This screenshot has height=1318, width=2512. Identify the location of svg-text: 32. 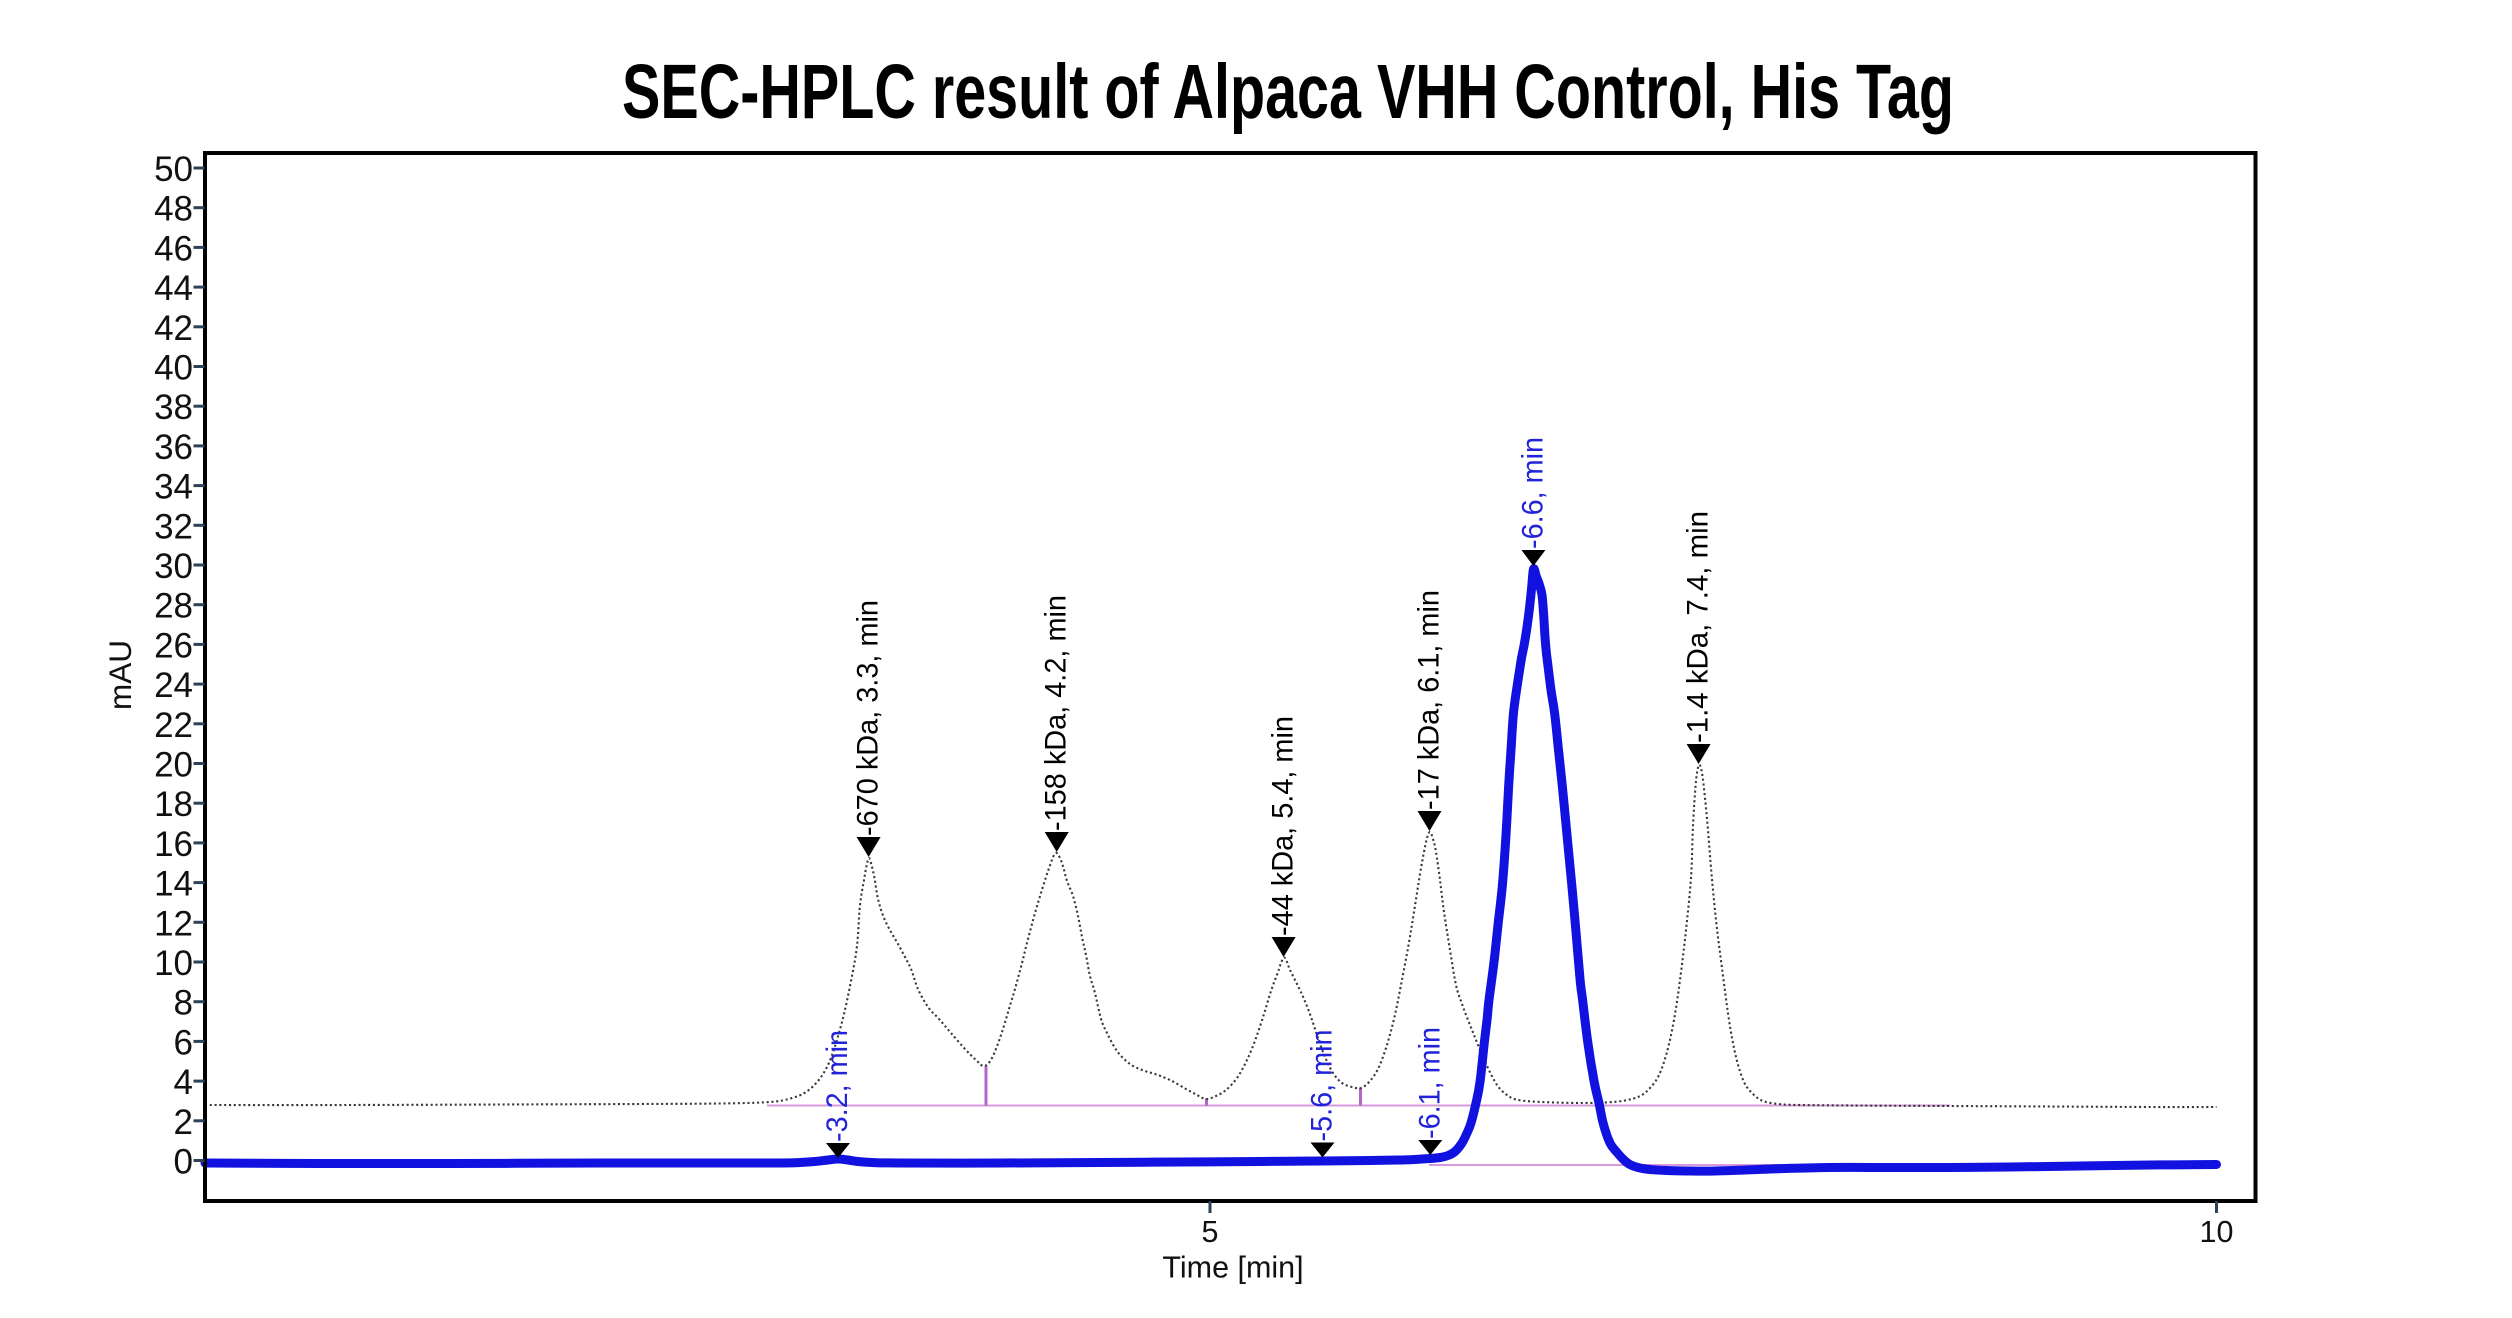
(173, 526).